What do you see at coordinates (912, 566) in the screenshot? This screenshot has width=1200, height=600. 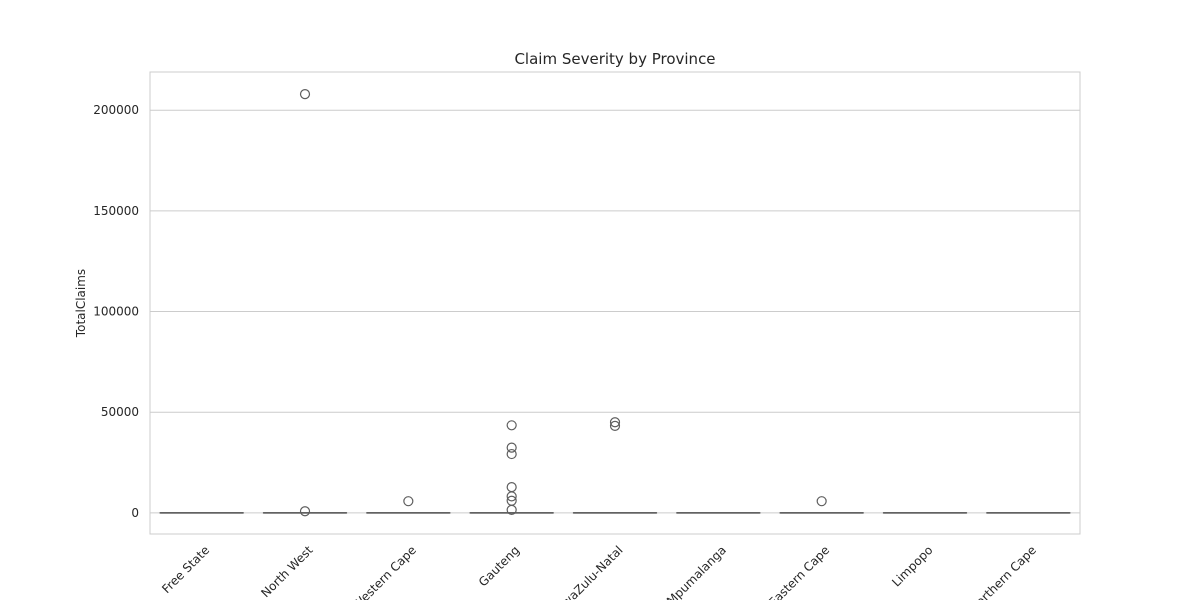 I see `x-tick-label: Limpopo` at bounding box center [912, 566].